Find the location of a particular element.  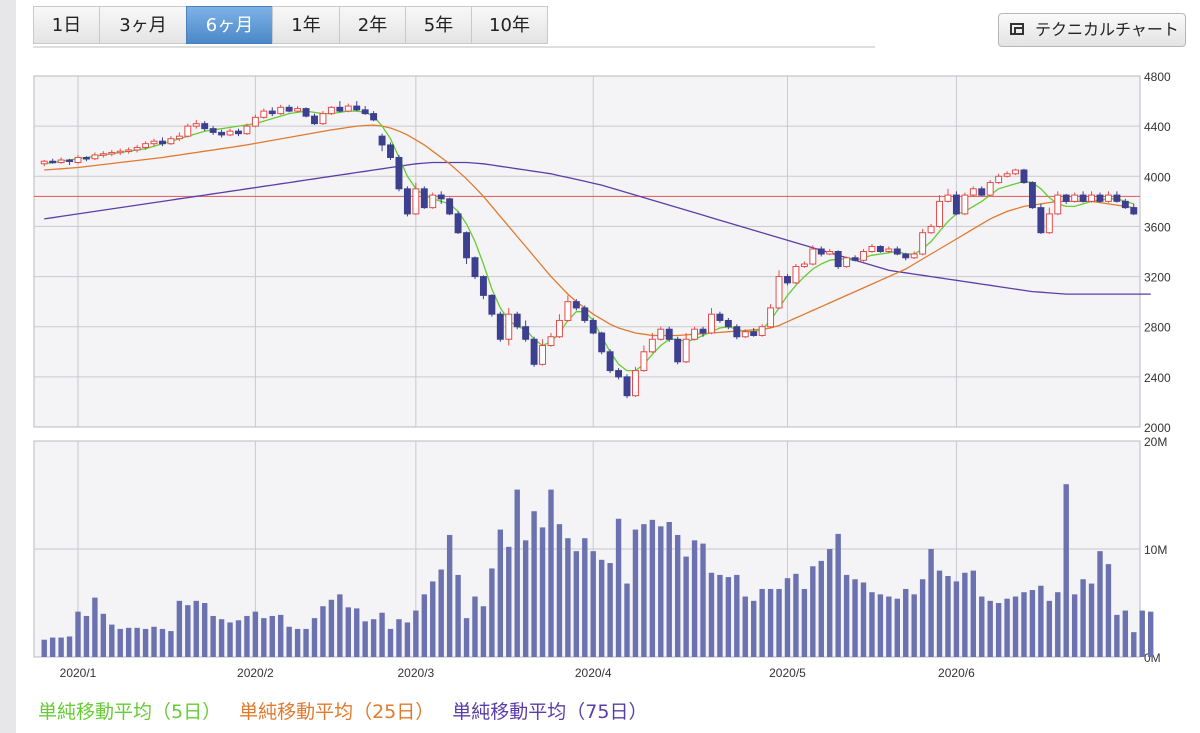

volume-tick-label: 20M is located at coordinates (1155, 442).